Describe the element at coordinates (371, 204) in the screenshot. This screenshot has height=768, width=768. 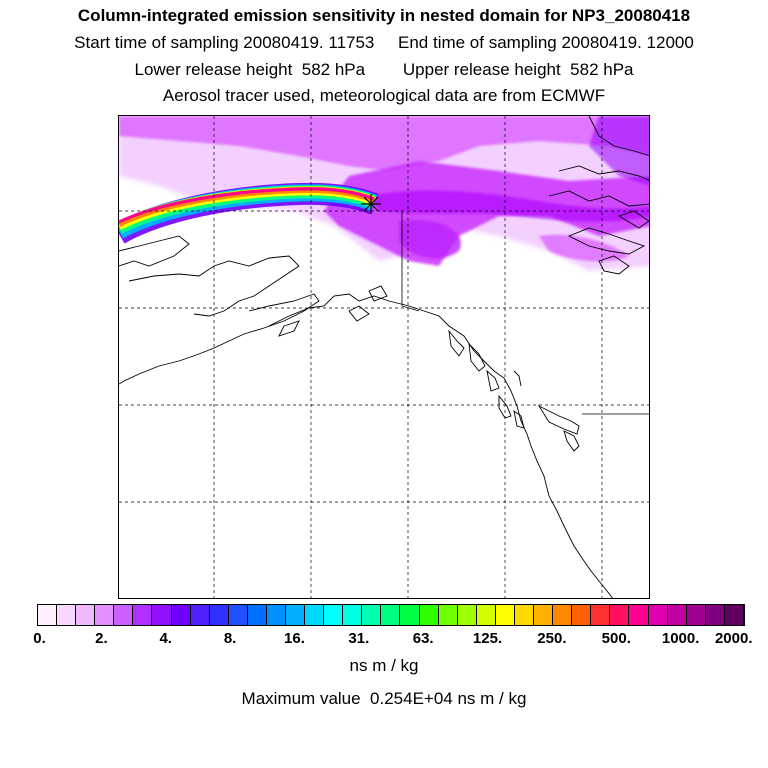
I see `receptor-marker-icon` at that location.